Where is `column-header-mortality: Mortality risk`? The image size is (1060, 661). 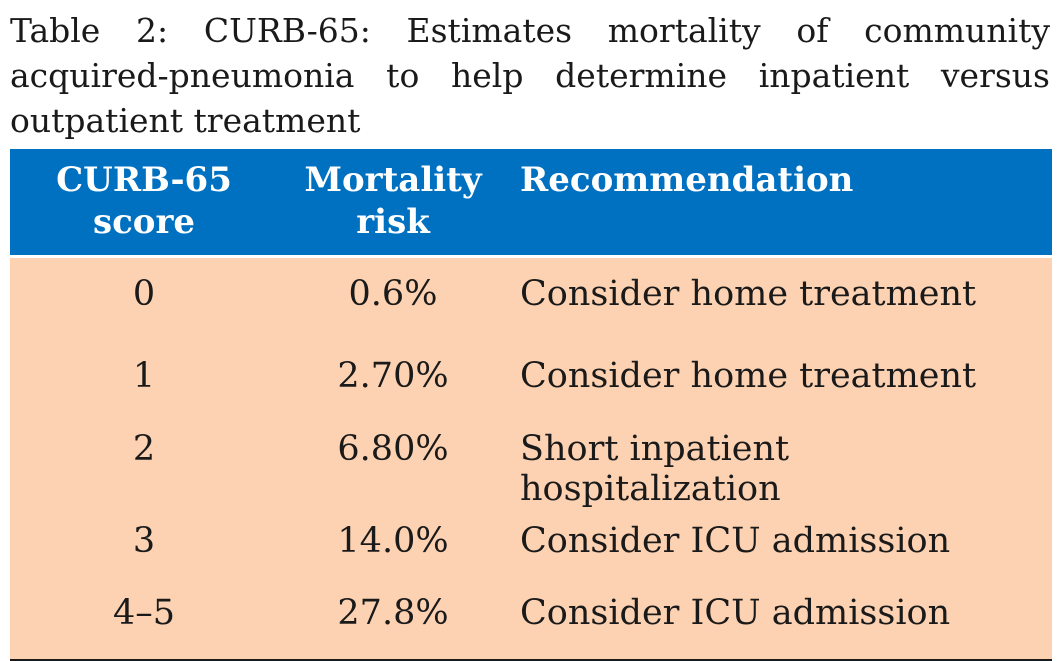 column-header-mortality: Mortality risk is located at coordinates (393, 203).